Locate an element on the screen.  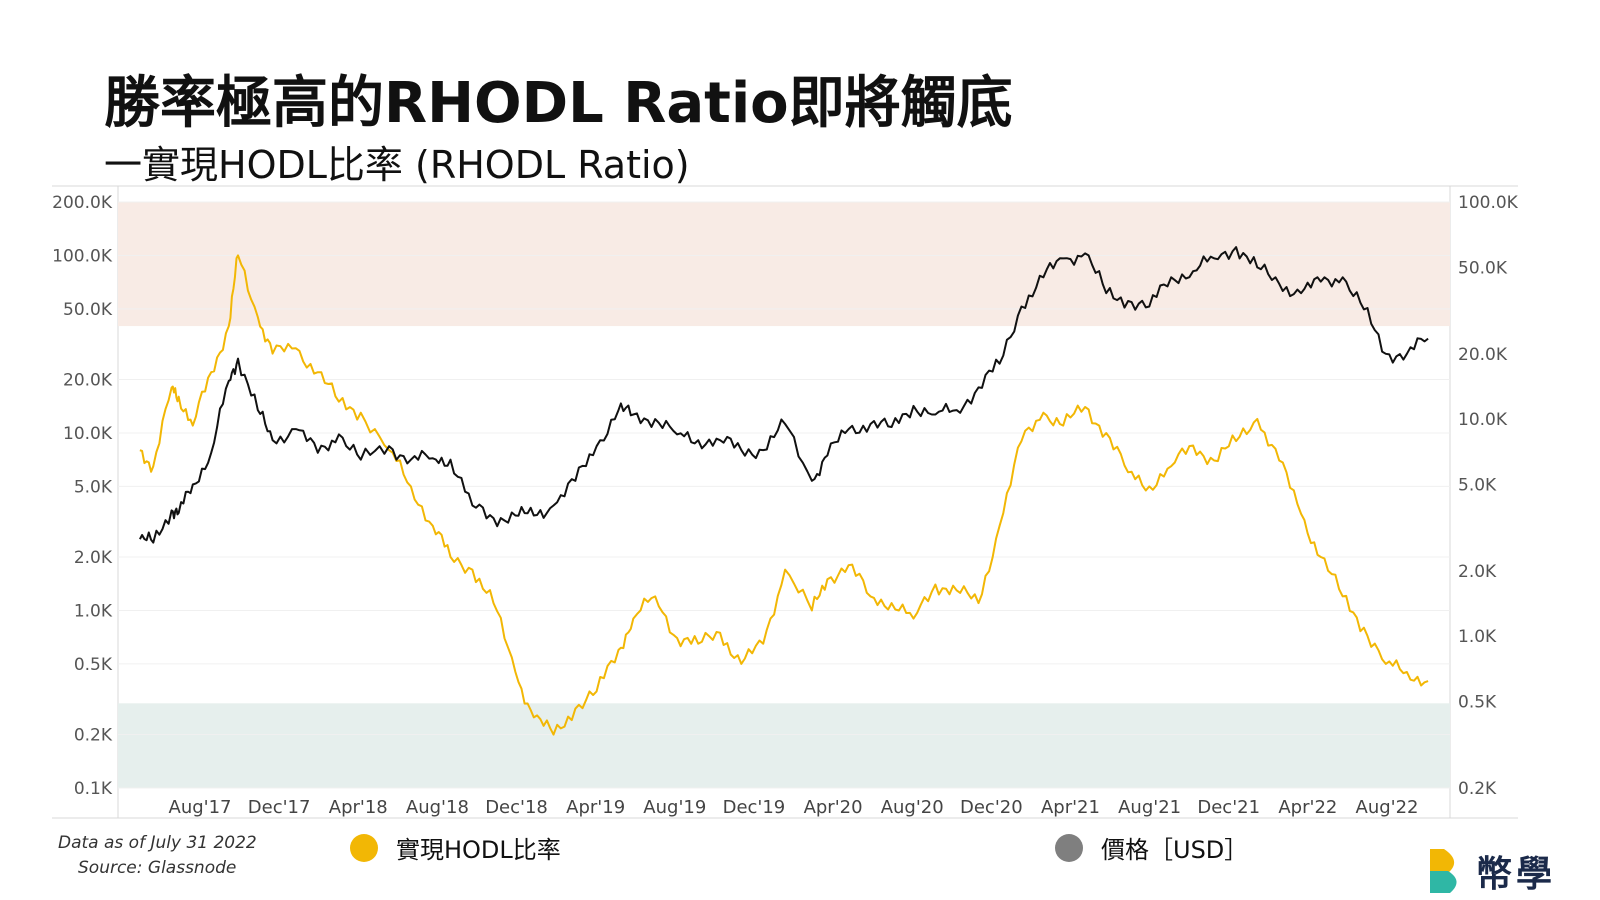
right-axis-tick-label: 0.5K is located at coordinates (1477, 703).